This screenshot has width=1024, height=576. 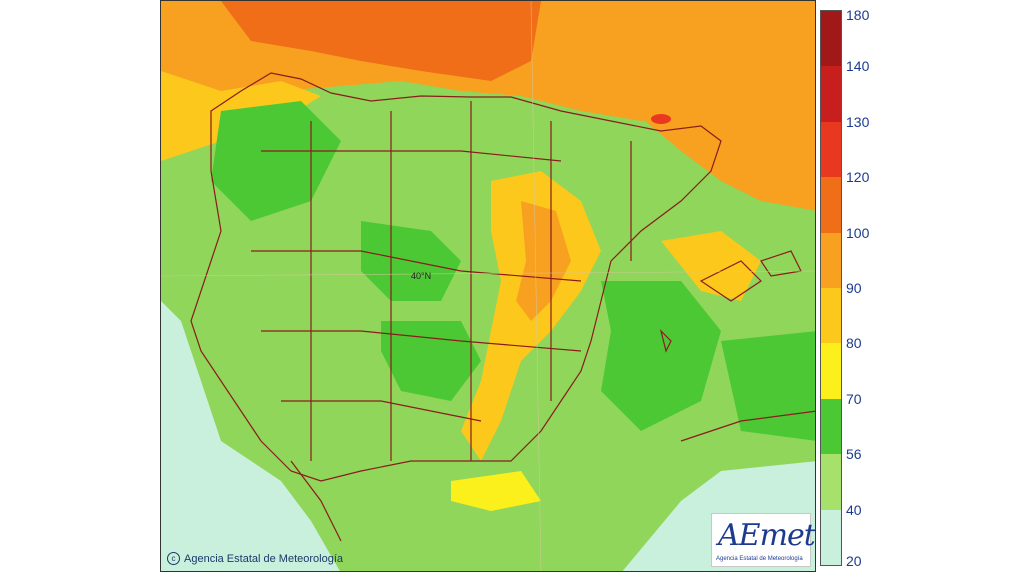 I want to click on color-legend, so click(x=831, y=288).